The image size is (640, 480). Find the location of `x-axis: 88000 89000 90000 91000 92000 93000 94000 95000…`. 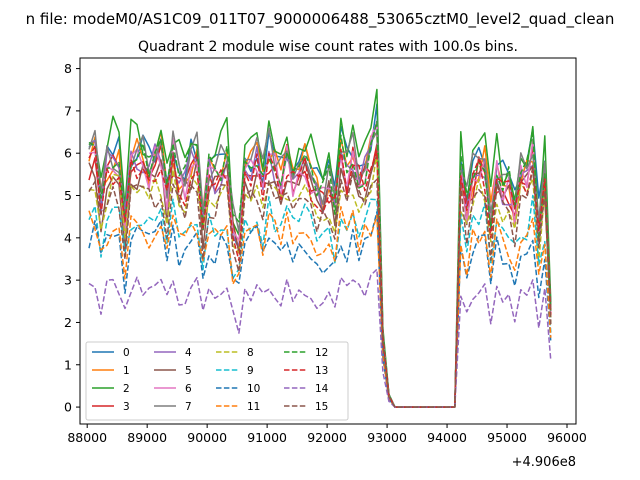

x-axis: 88000 89000 90000 91000 92000 93000 94000 95000… is located at coordinates (327, 434).